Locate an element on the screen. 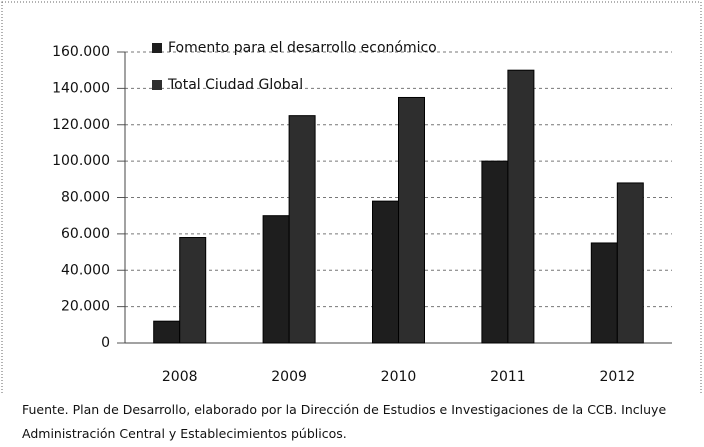 The image size is (704, 447). y-tick-label: 100.000 is located at coordinates (81, 161).